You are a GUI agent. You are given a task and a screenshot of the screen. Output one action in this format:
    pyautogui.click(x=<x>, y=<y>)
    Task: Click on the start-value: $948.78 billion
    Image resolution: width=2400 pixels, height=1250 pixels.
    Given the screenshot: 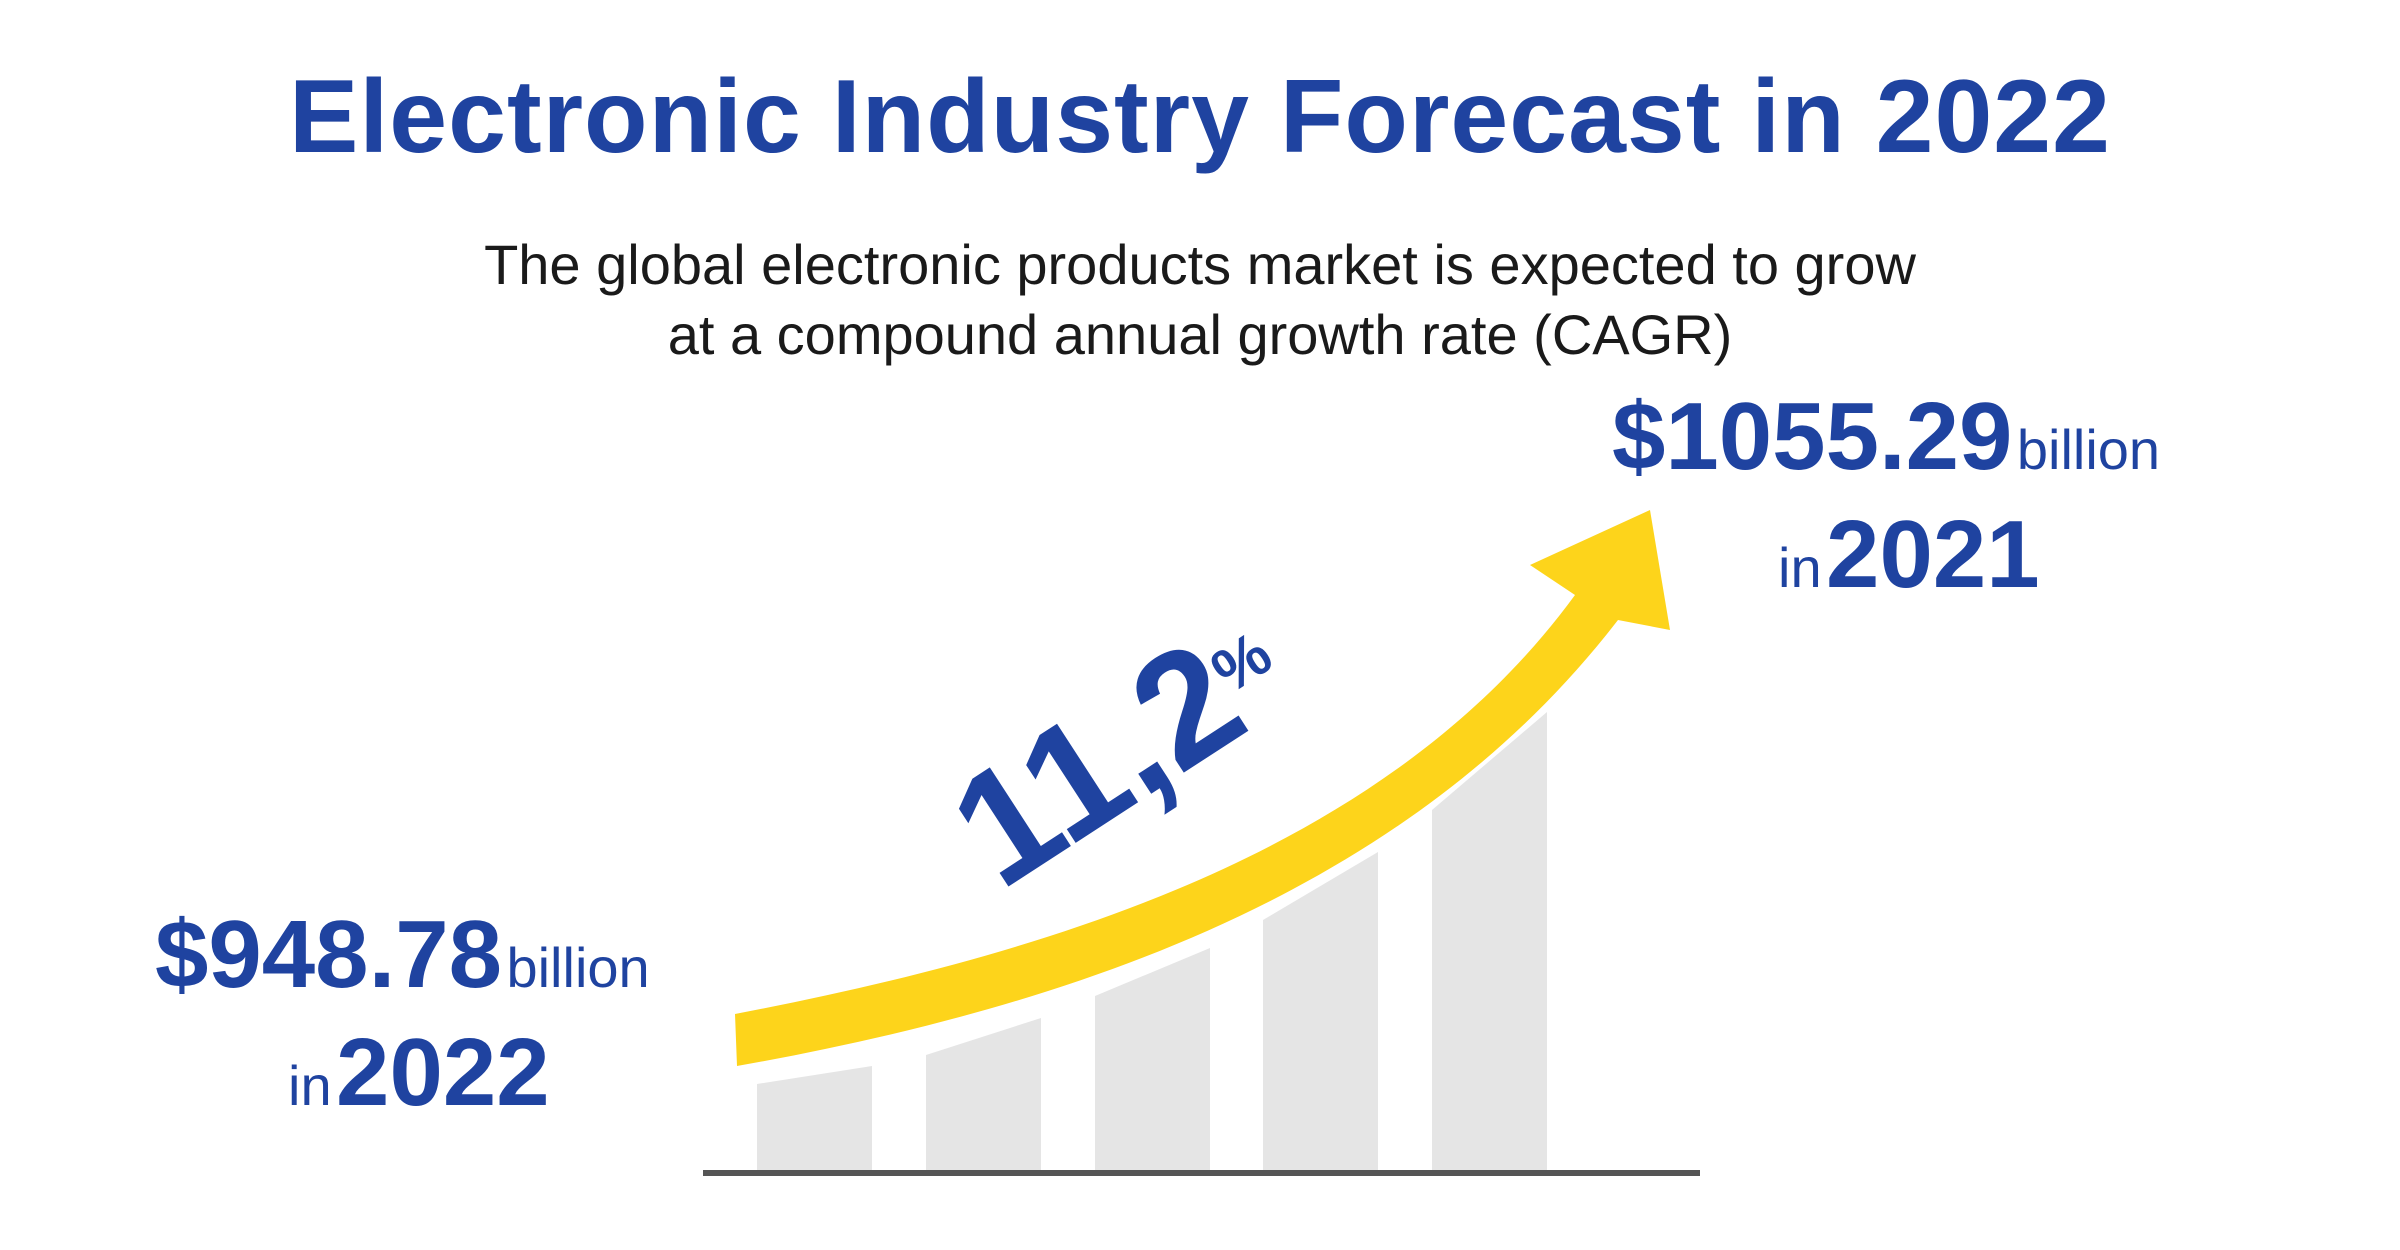 What is the action you would take?
    pyautogui.click(x=402, y=955)
    